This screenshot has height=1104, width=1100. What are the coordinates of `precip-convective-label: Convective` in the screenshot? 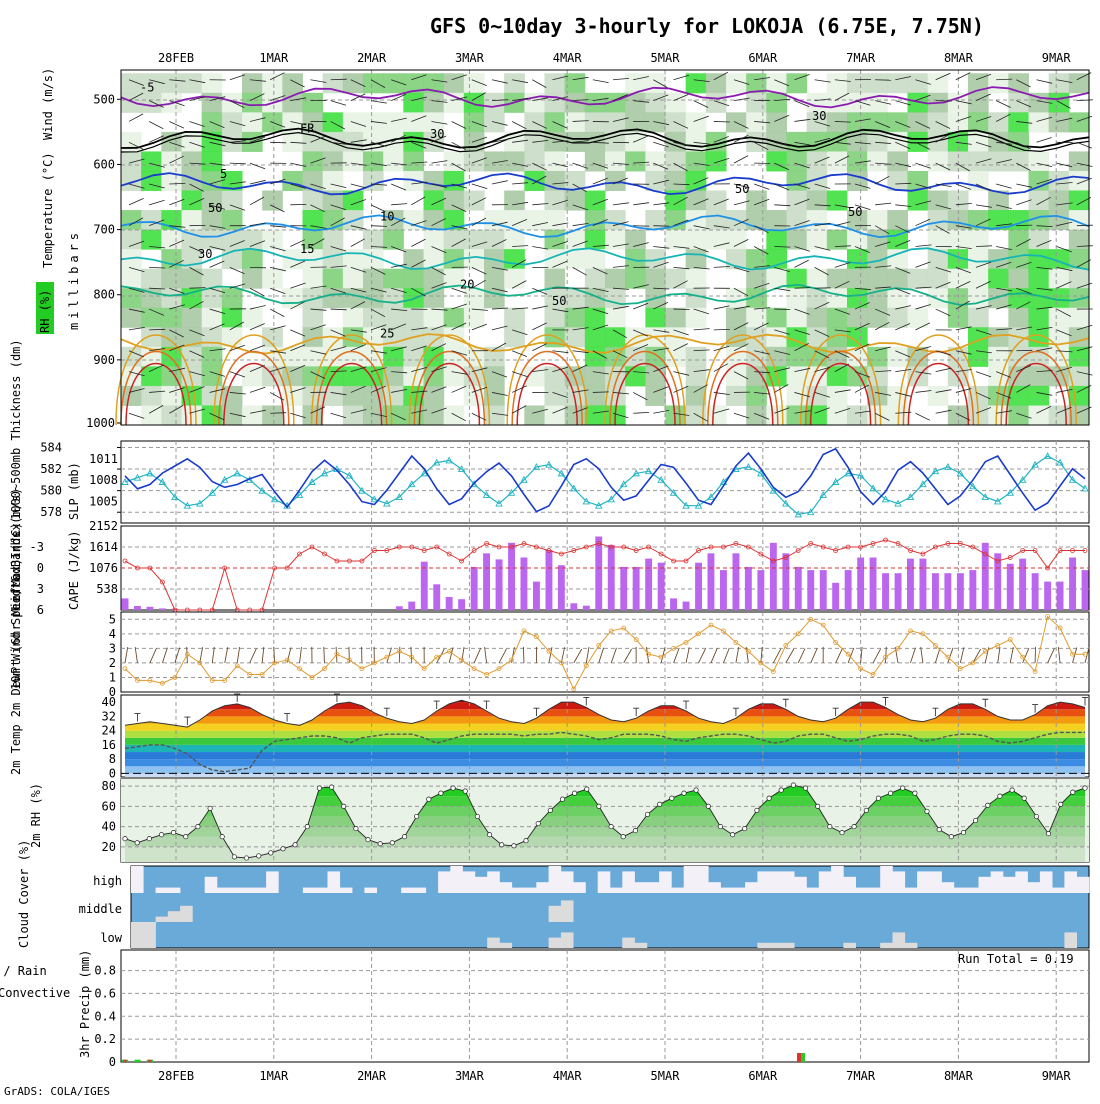 It's located at (35, 993).